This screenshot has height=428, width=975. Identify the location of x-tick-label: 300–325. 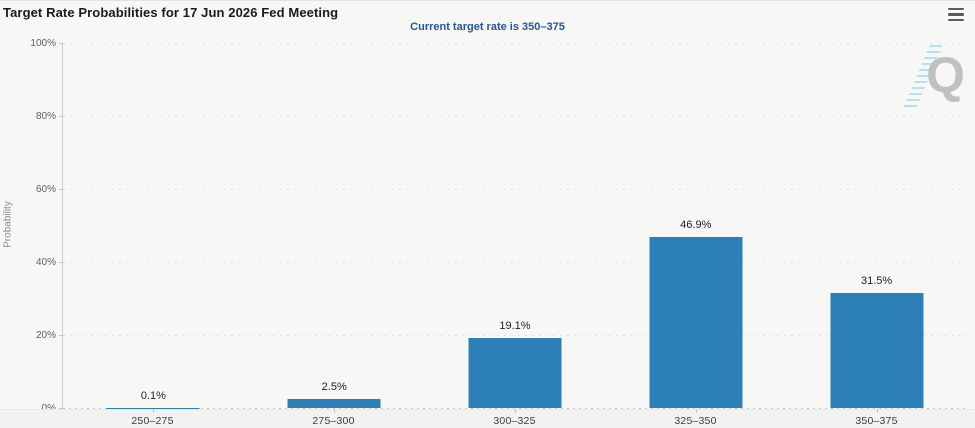
(514, 421).